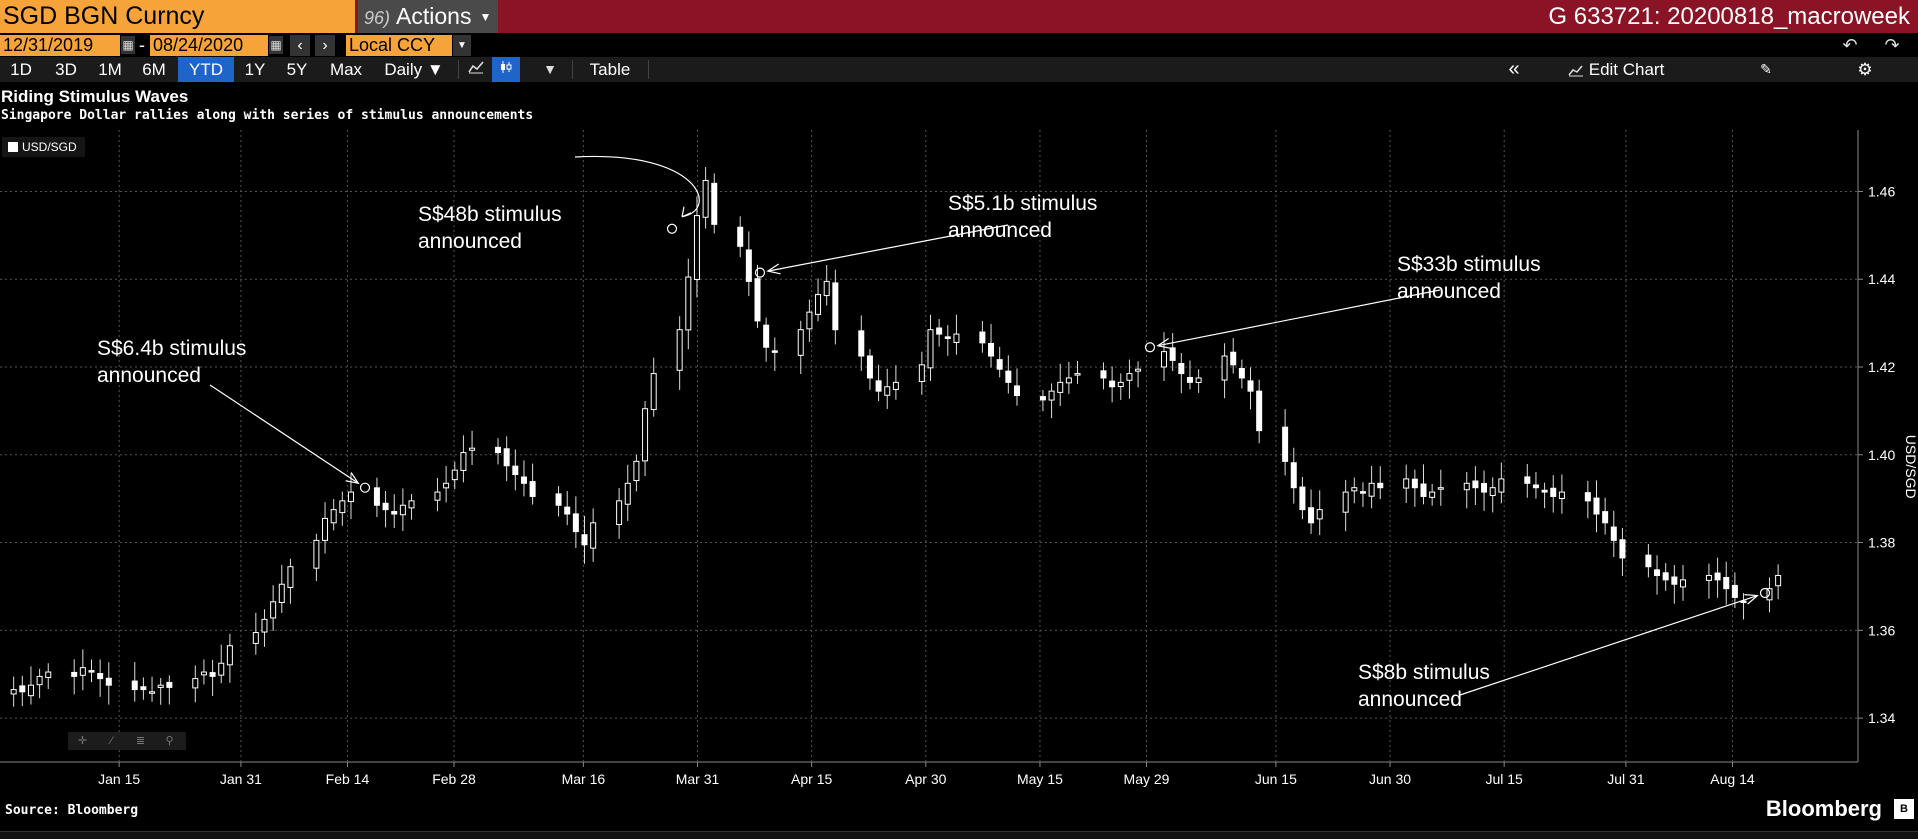  What do you see at coordinates (284, 434) in the screenshot?
I see `annotation-arrow` at bounding box center [284, 434].